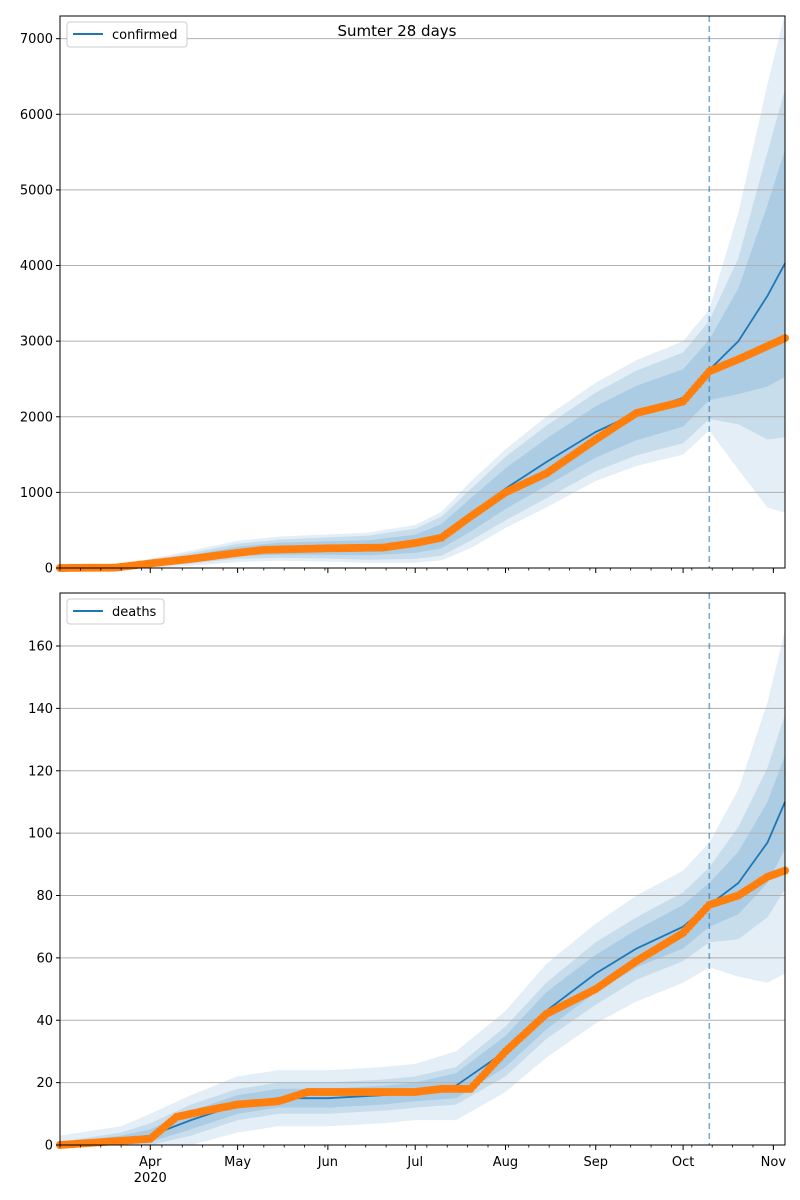 The height and width of the screenshot is (1200, 800). I want to click on x-tick-label: Aug, so click(505, 1162).